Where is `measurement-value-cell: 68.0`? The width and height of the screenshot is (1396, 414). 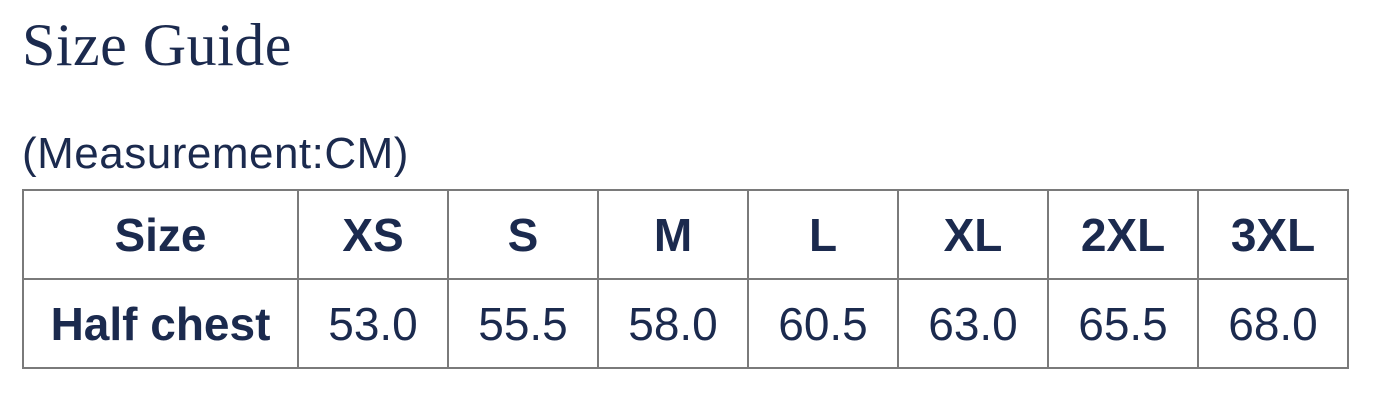 measurement-value-cell: 68.0 is located at coordinates (1273, 323).